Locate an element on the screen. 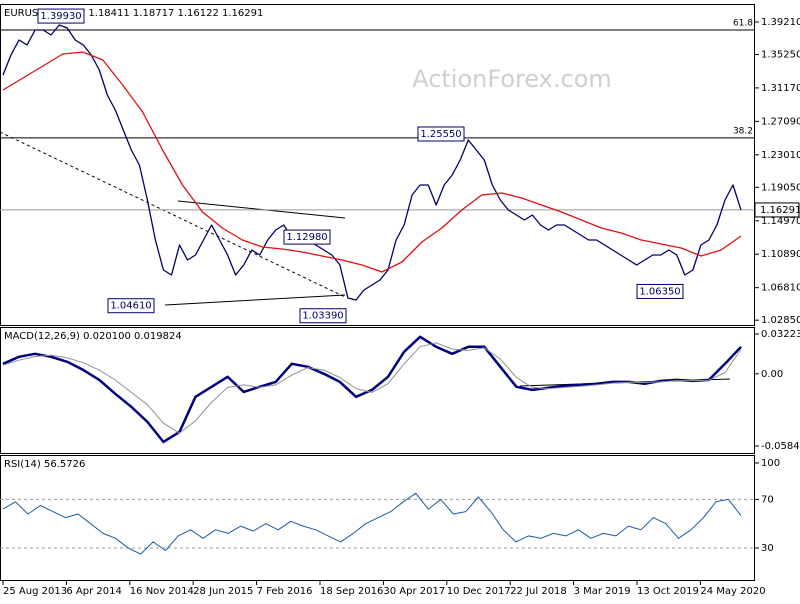 The height and width of the screenshot is (604, 800). y-tick-label: 30 is located at coordinates (767, 548).